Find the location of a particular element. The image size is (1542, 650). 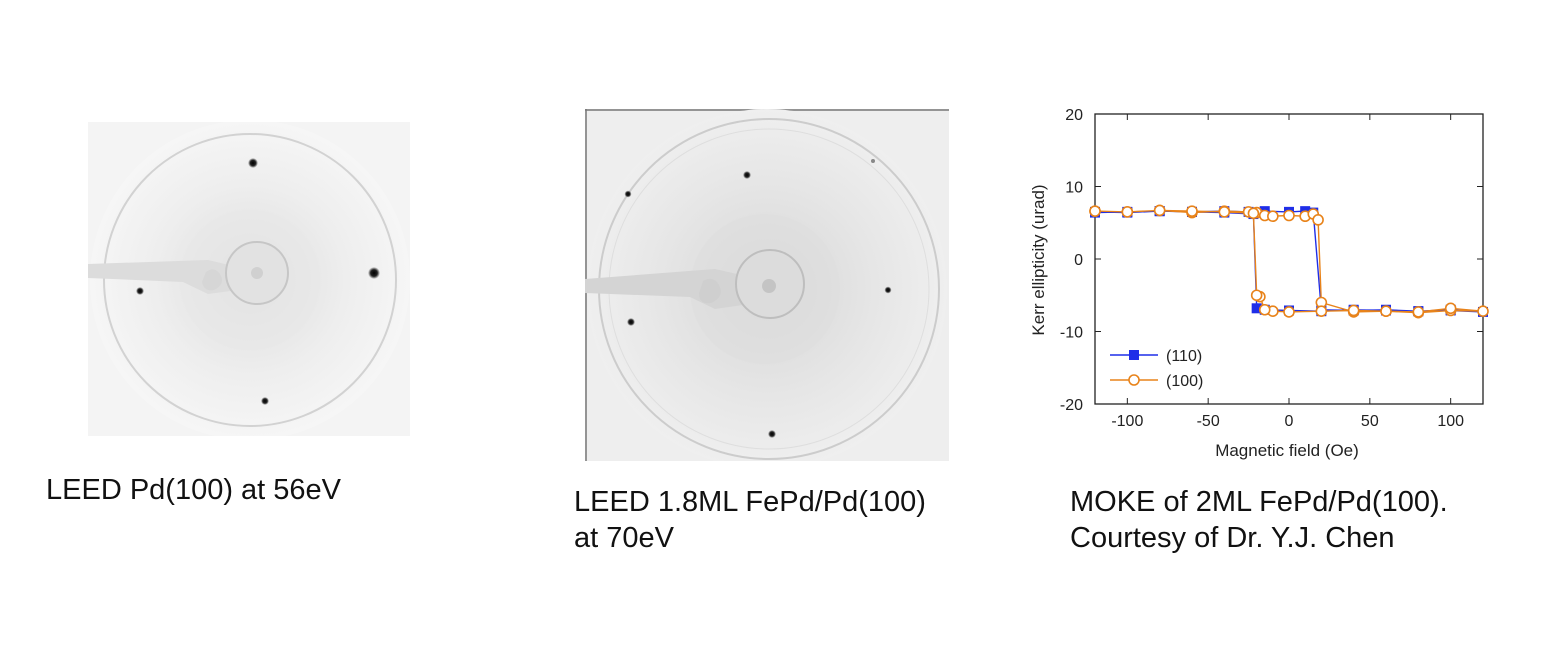

caption-leed-fepd-line1: LEED 1.8ML FePd/Pd(100) is located at coordinates (750, 502).